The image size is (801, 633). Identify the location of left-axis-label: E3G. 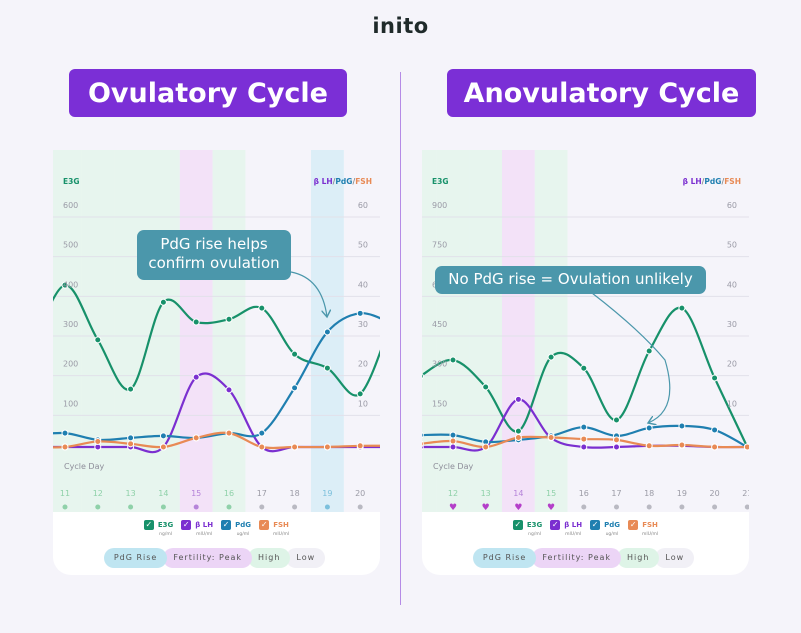
(440, 181).